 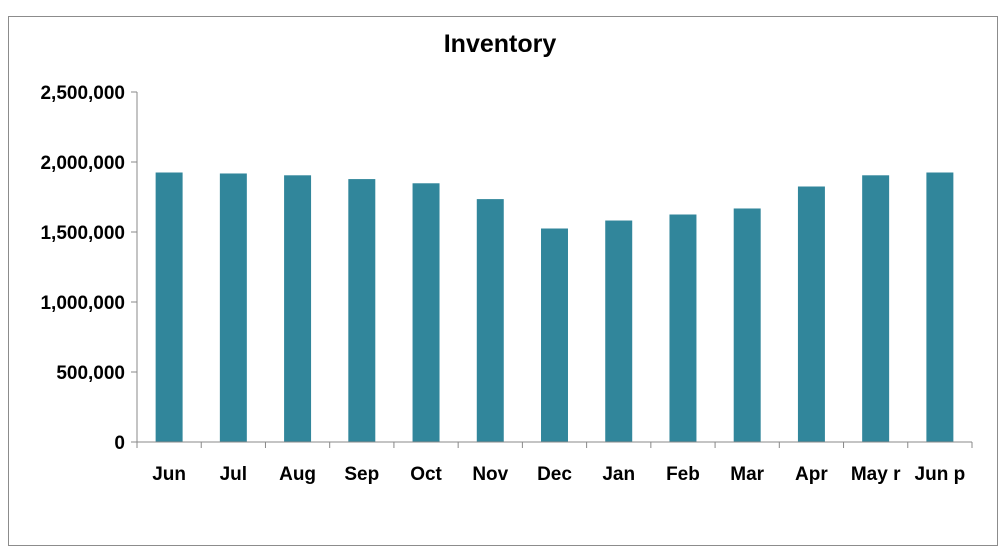 What do you see at coordinates (940, 307) in the screenshot?
I see `bar-jun-p` at bounding box center [940, 307].